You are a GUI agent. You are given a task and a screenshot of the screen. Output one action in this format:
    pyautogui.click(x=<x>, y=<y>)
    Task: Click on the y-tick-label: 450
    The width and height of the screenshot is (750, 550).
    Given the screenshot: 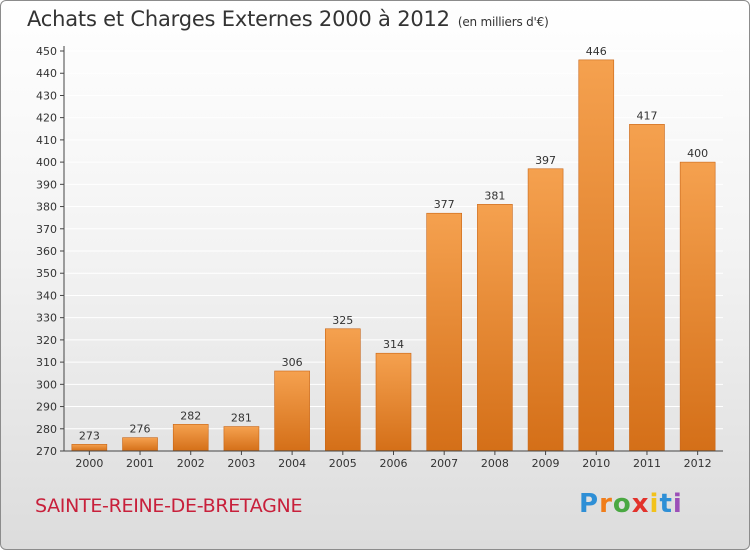 What is the action you would take?
    pyautogui.click(x=46, y=51)
    